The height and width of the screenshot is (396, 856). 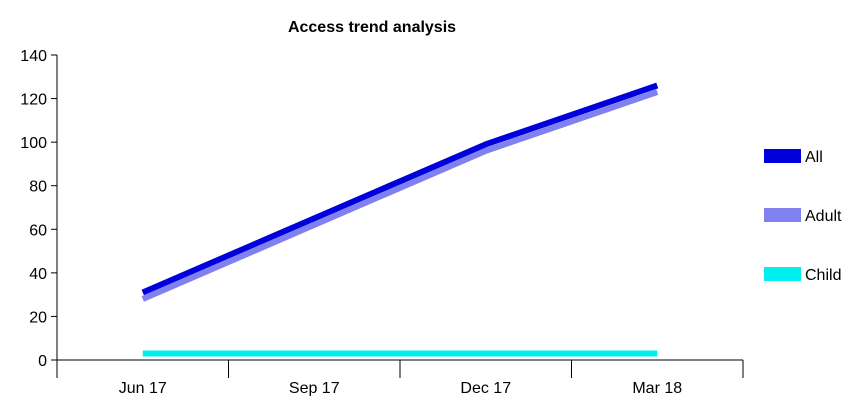 I want to click on legend-label-all: All, so click(x=814, y=157).